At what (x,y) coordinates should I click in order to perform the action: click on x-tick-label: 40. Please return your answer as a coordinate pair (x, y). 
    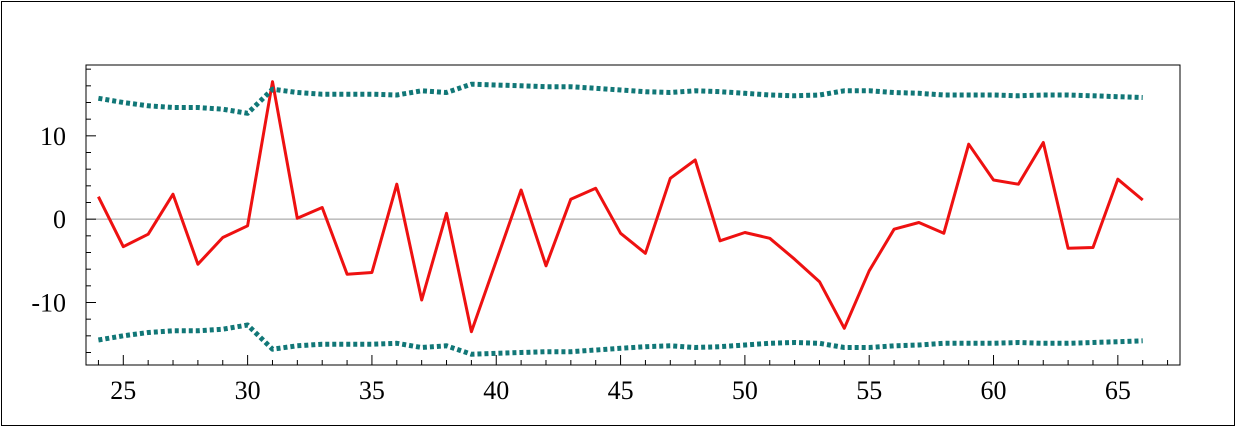
    Looking at the image, I should click on (496, 390).